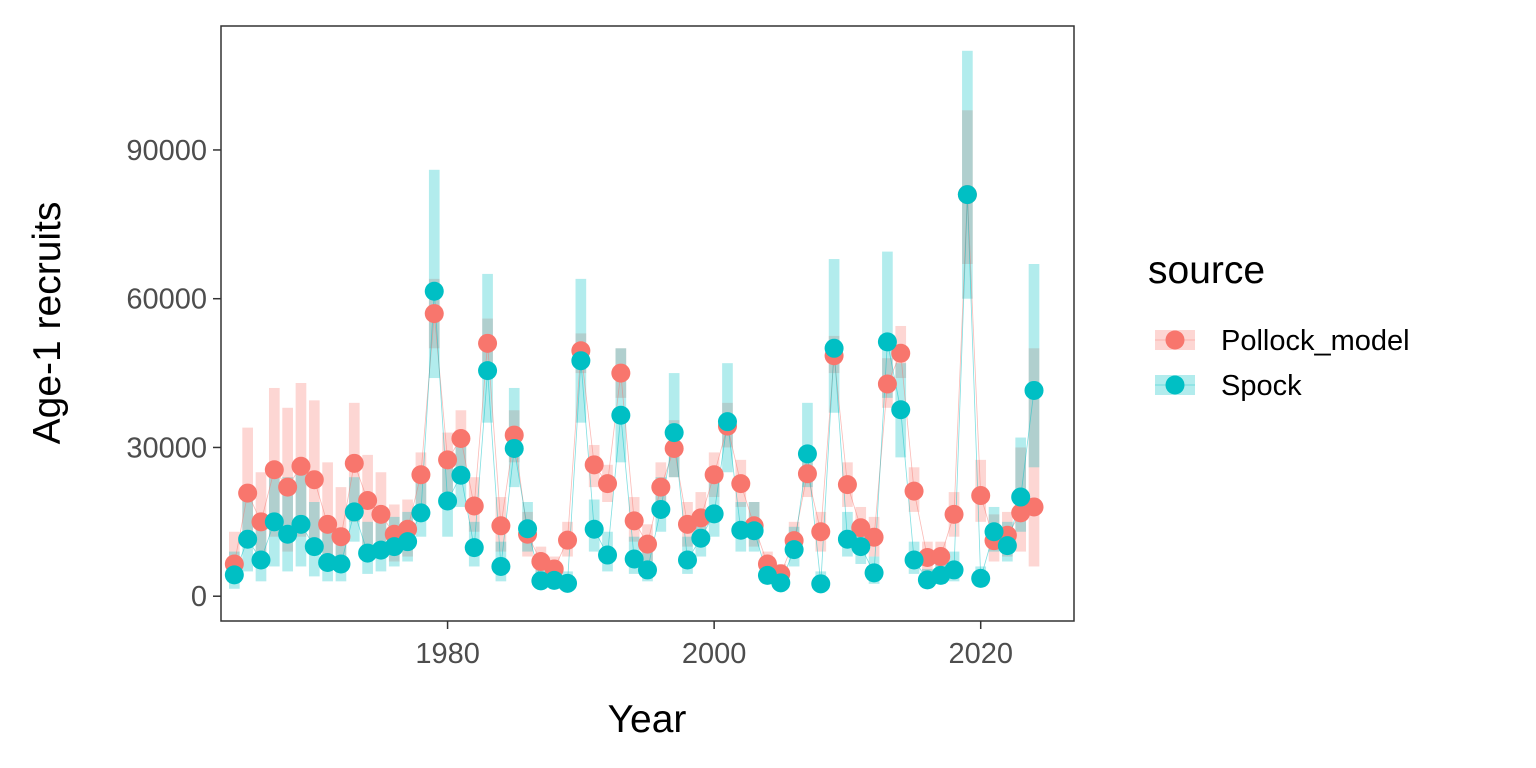 This screenshot has height=768, width=1536. Describe the element at coordinates (173, 374) in the screenshot. I see `y-axis: 0 30000 60000 90000` at that location.